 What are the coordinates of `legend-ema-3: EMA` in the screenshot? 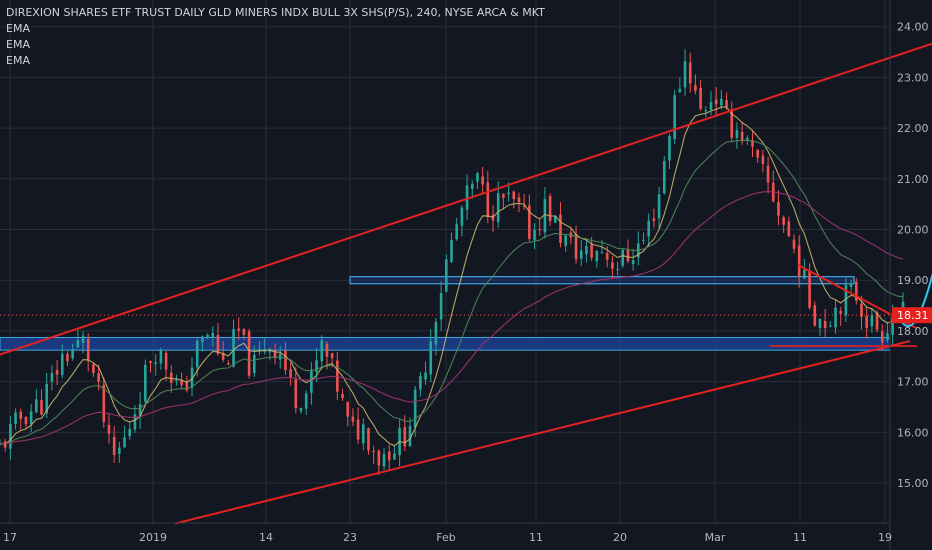 It's located at (18, 60).